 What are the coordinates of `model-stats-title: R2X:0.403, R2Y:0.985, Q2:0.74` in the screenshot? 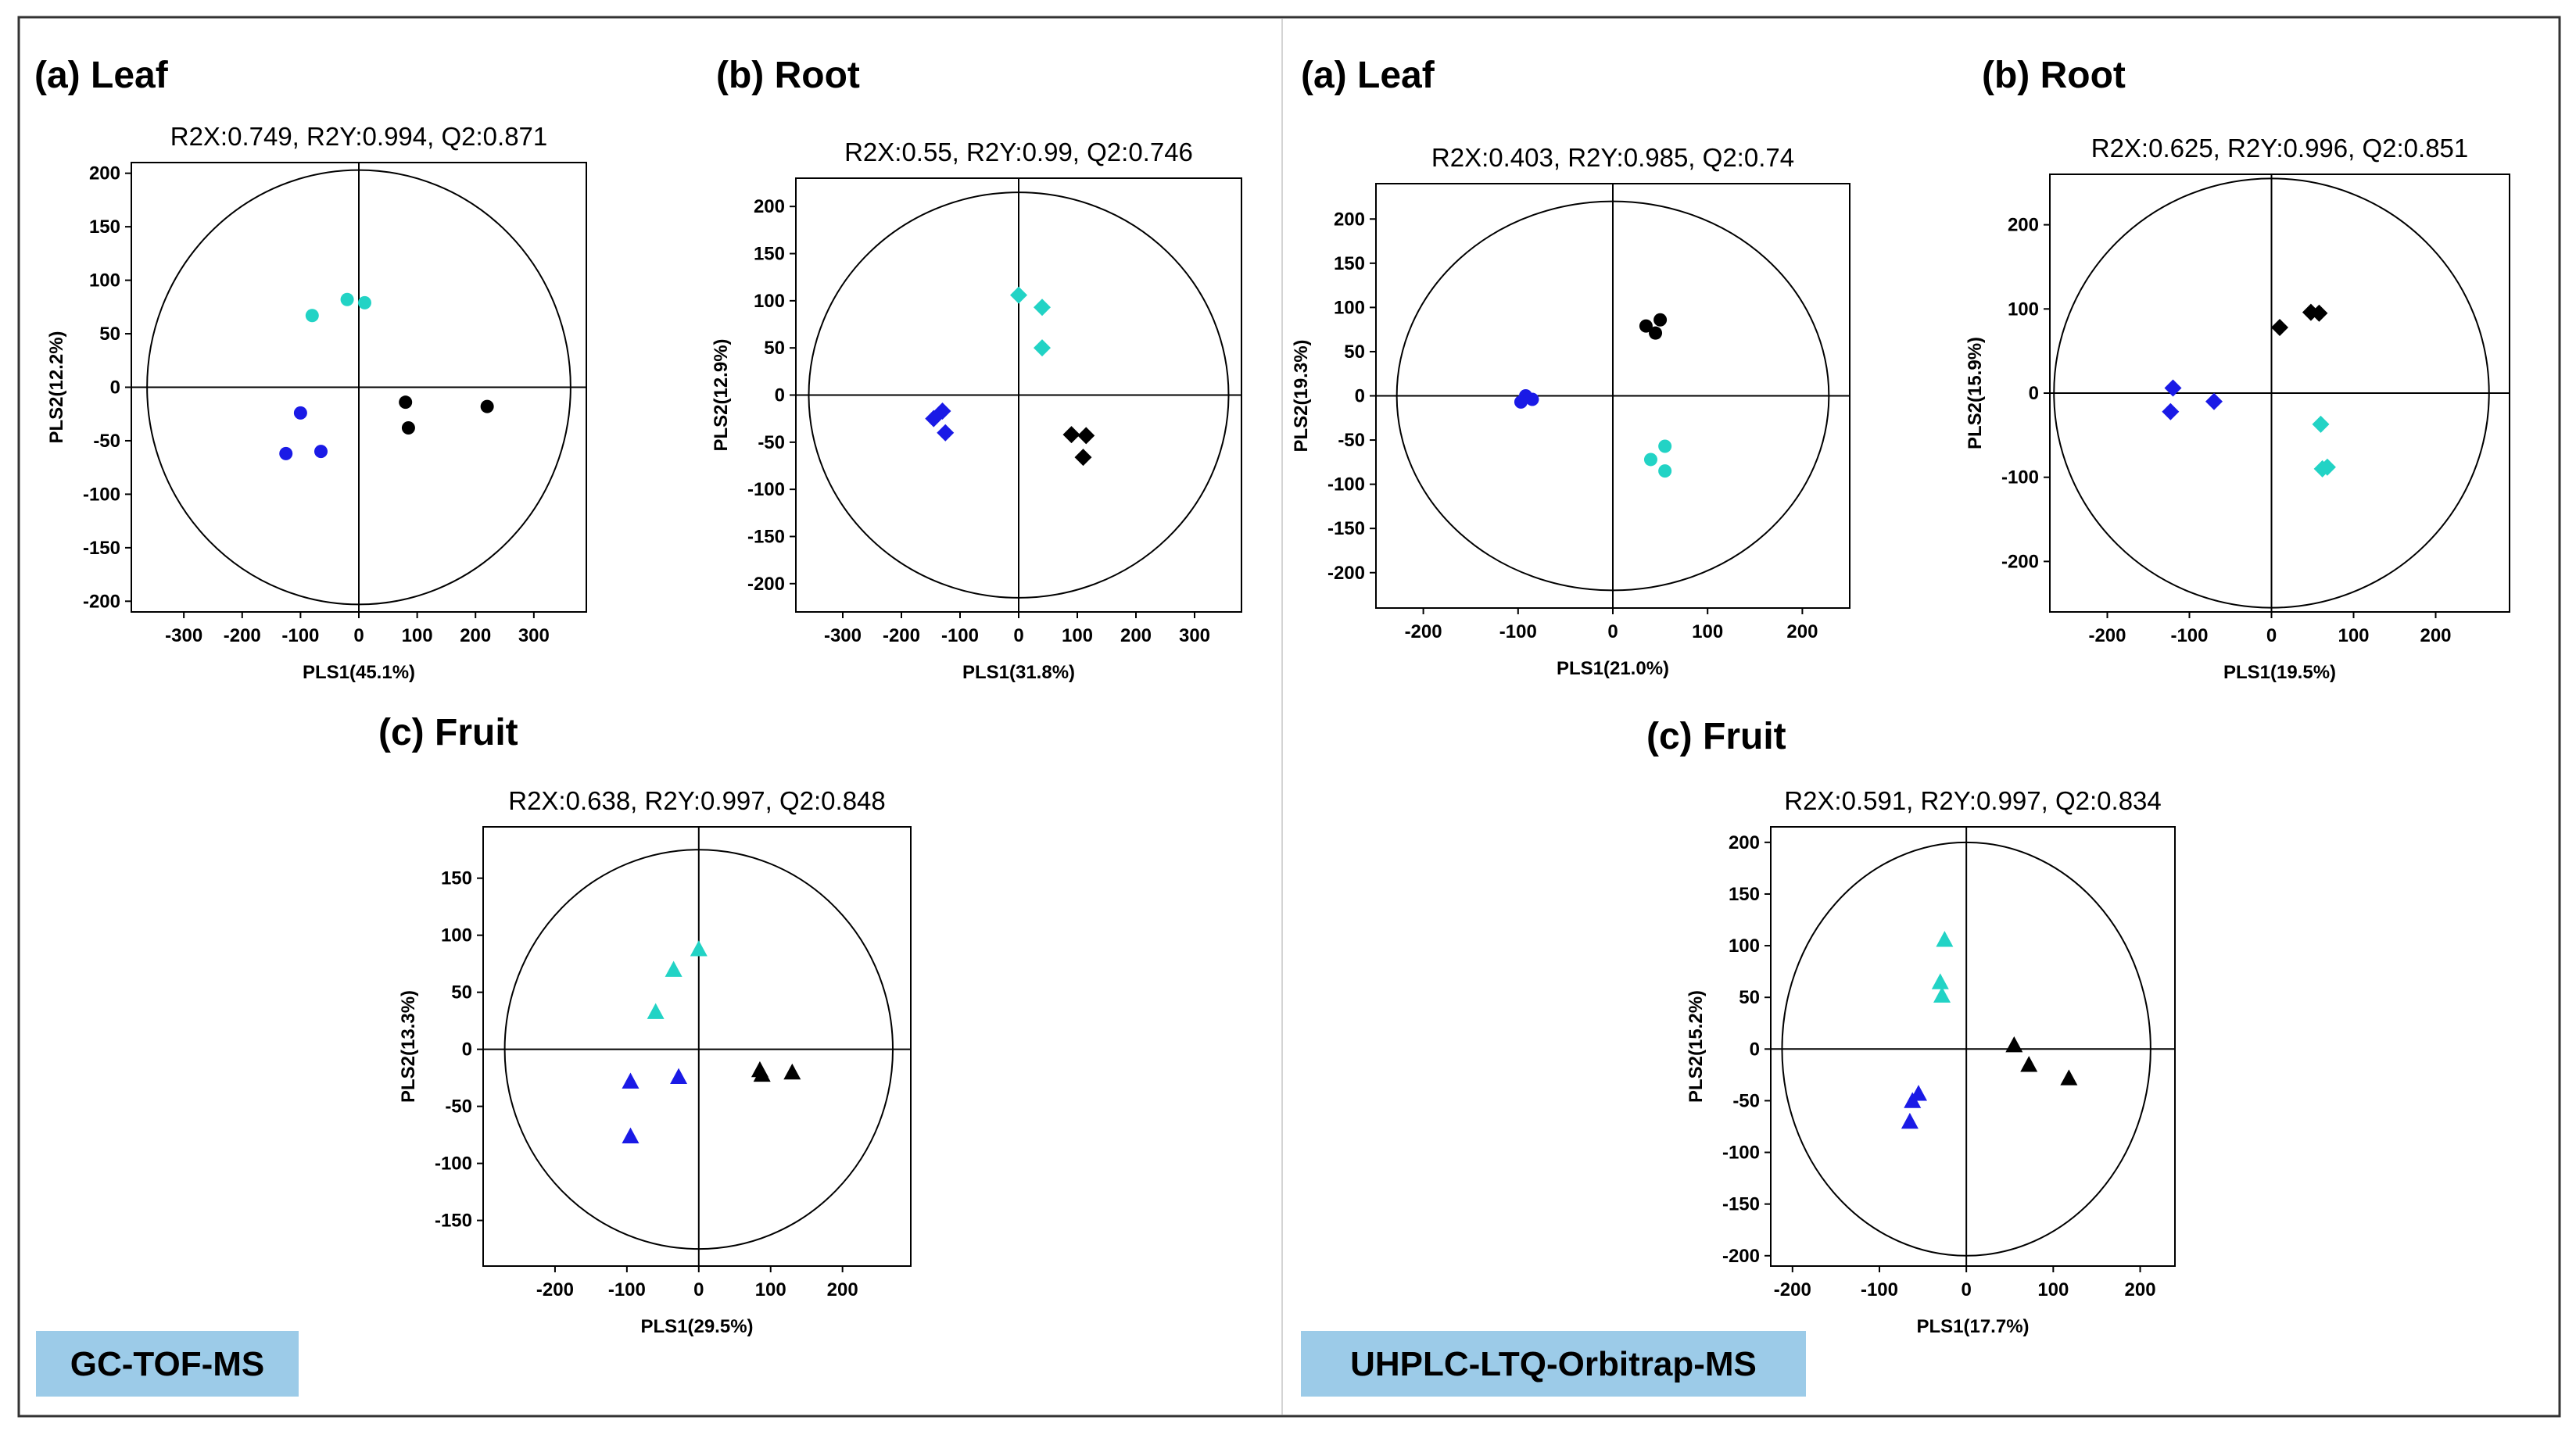 It's located at (1612, 157).